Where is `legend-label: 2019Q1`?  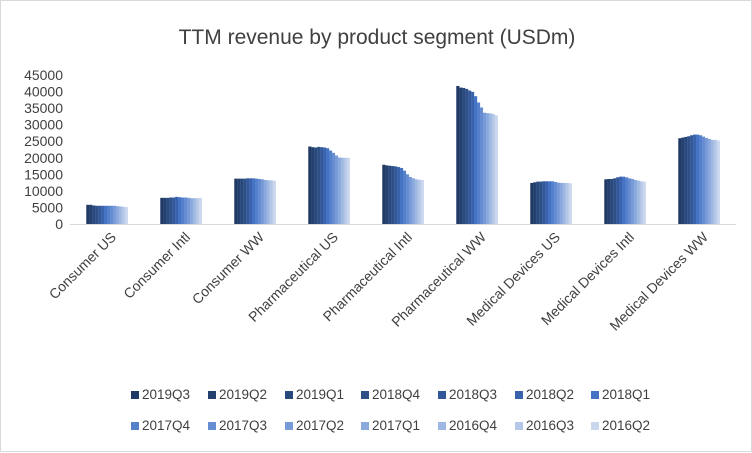 legend-label: 2019Q1 is located at coordinates (320, 394).